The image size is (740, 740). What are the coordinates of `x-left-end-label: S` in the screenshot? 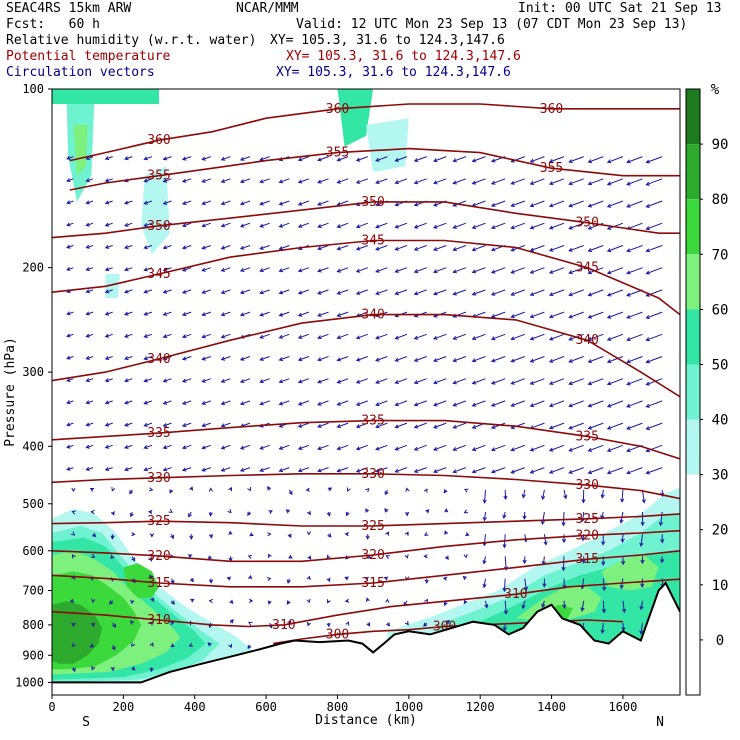 It's located at (86, 722).